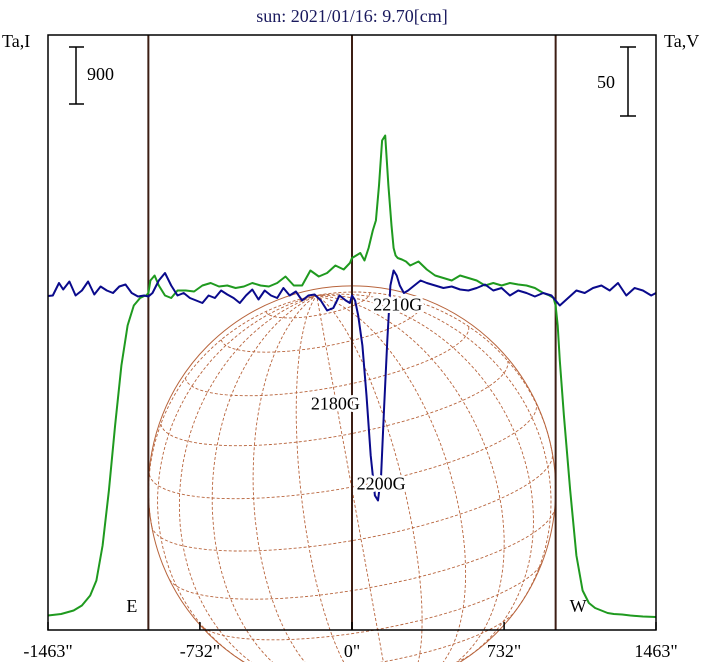  What do you see at coordinates (131, 606) in the screenshot?
I see `limb-marker-label: E` at bounding box center [131, 606].